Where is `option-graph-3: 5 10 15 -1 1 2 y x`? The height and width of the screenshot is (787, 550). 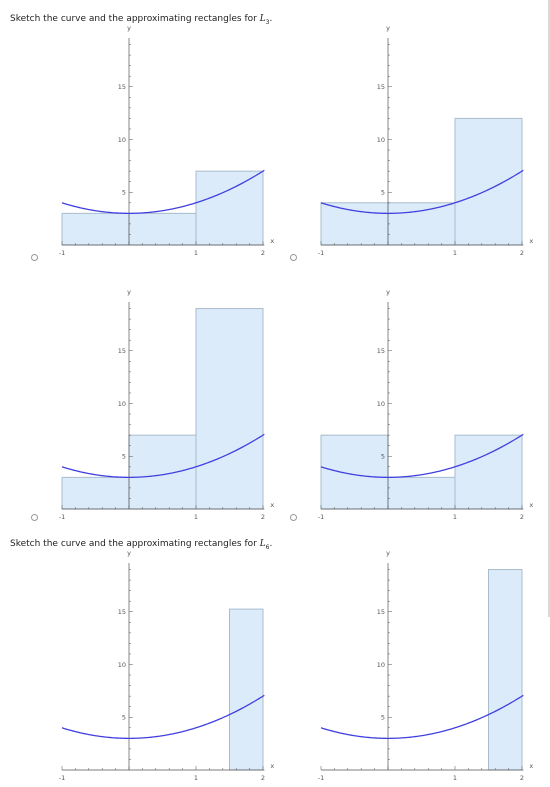
option-graph-3: 5 10 15 -1 1 2 y x is located at coordinates (169, 404).